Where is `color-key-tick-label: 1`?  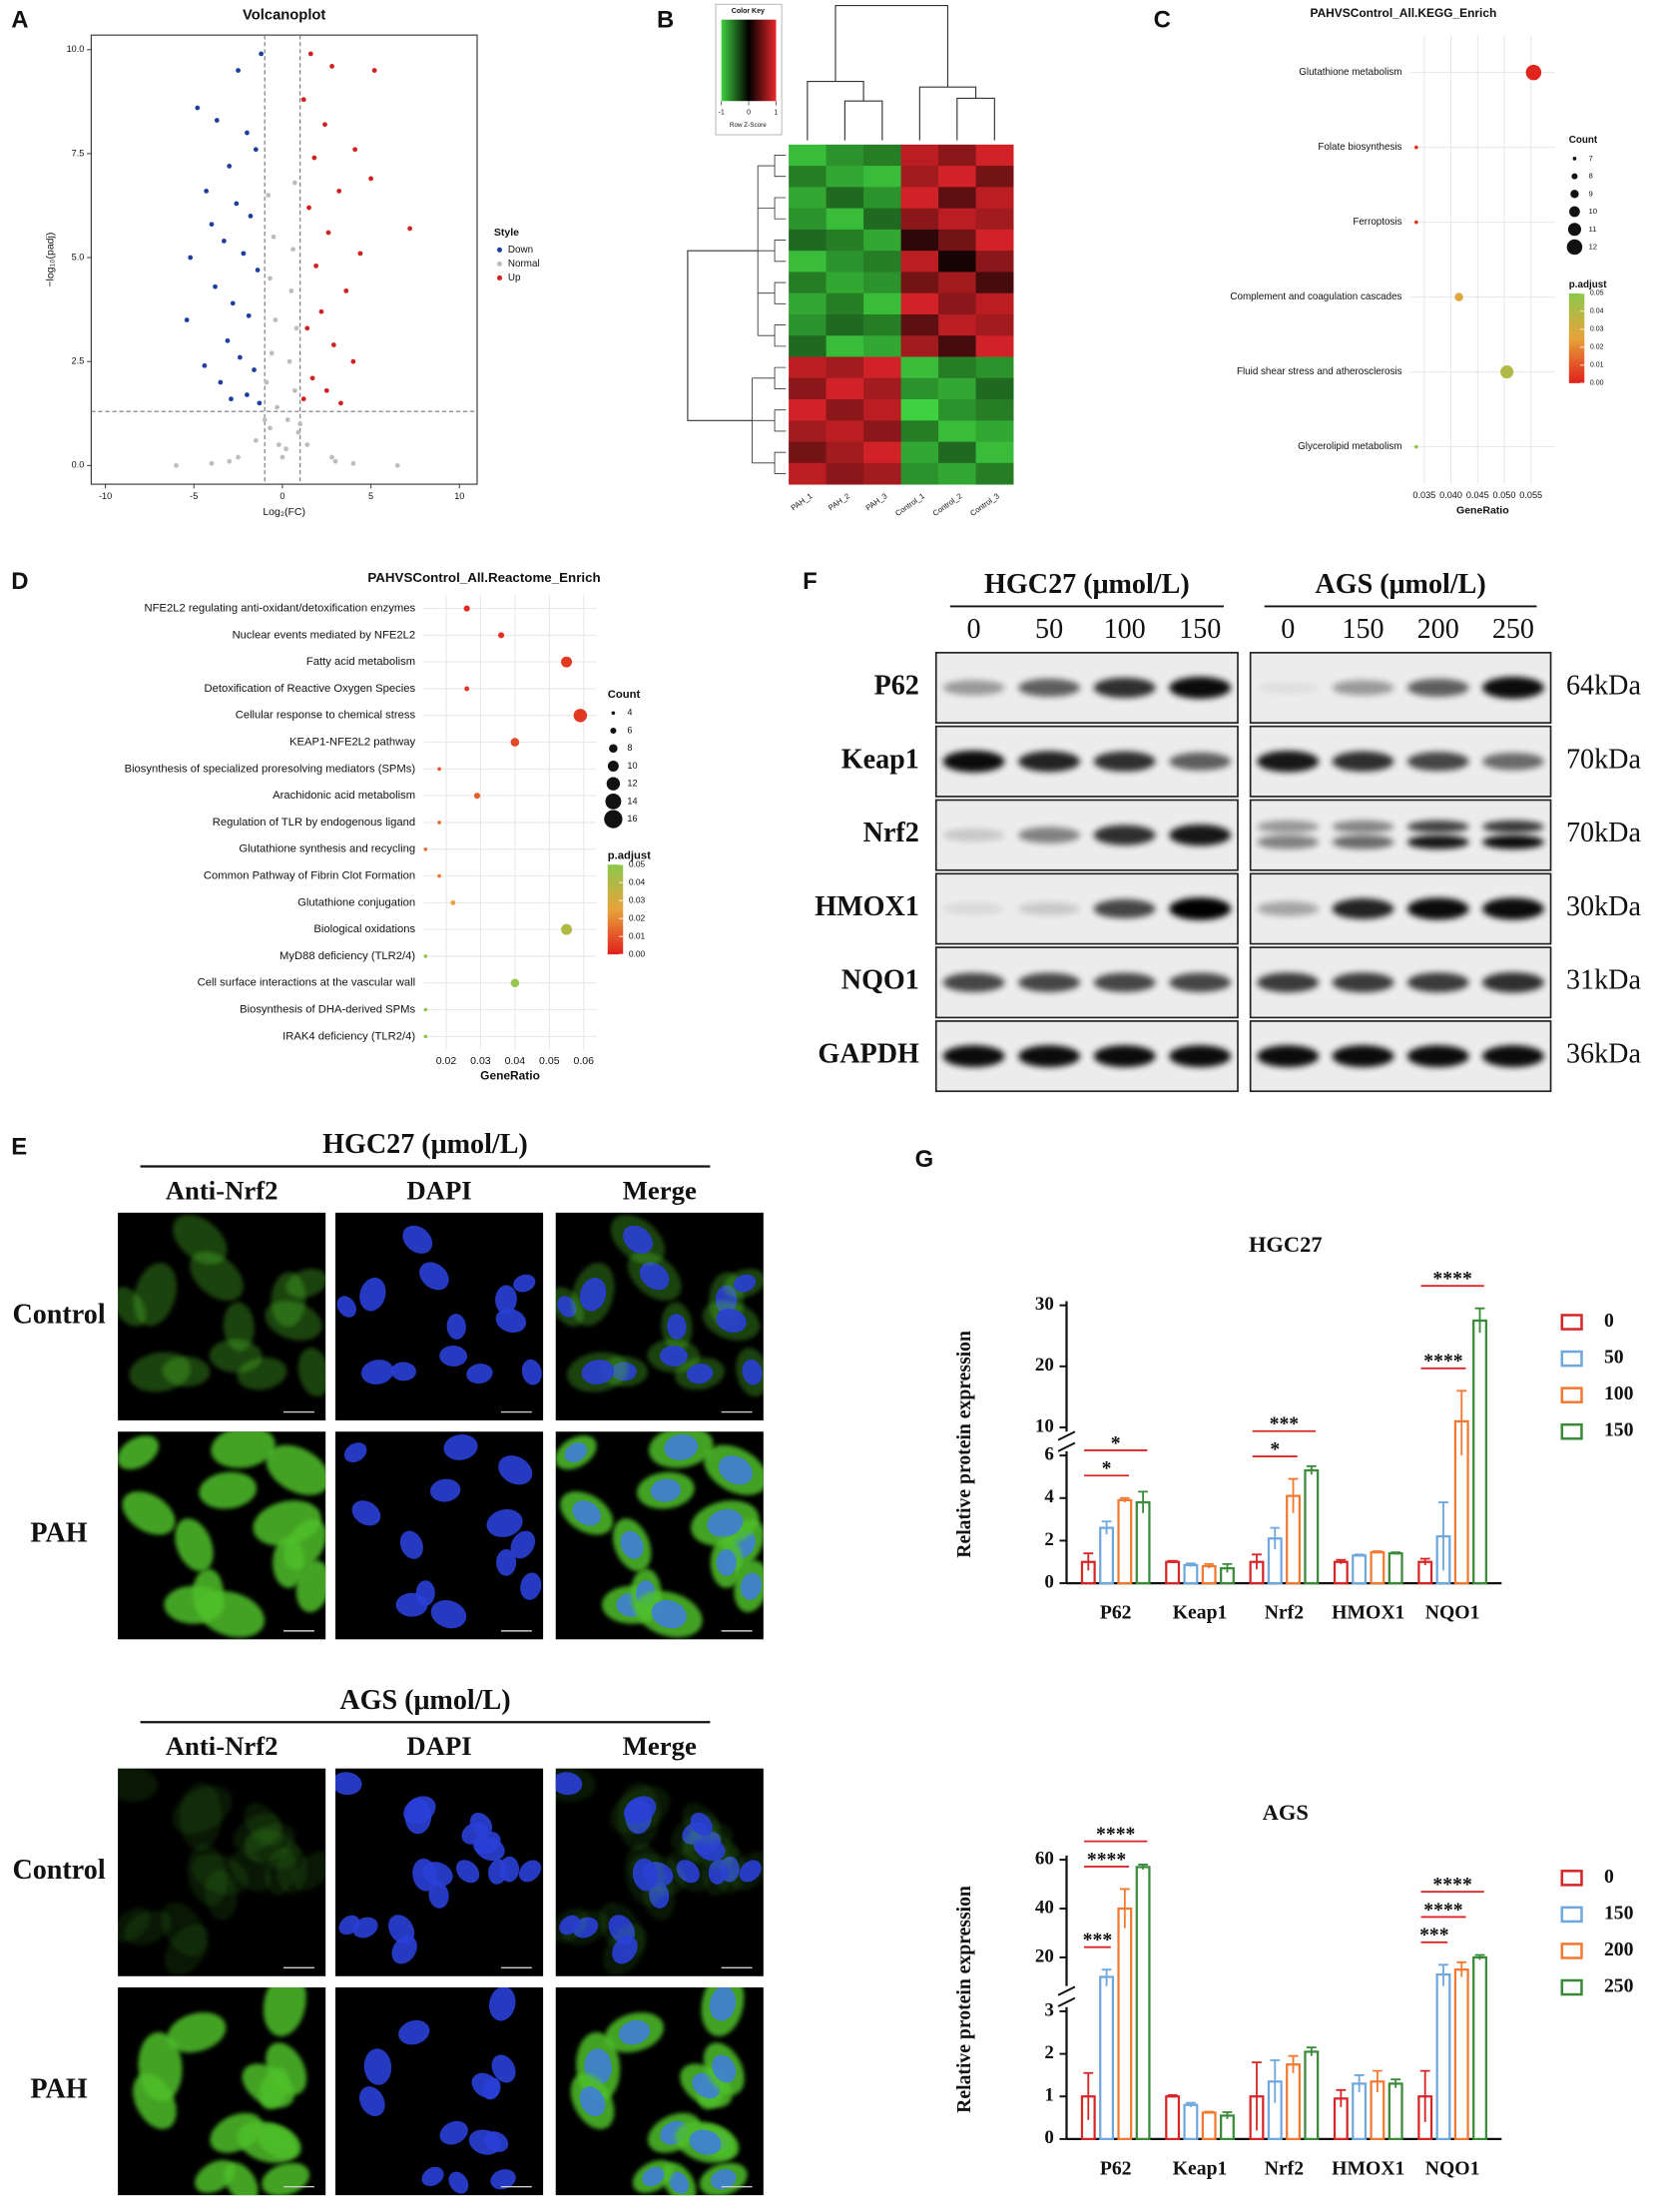 color-key-tick-label: 1 is located at coordinates (777, 112).